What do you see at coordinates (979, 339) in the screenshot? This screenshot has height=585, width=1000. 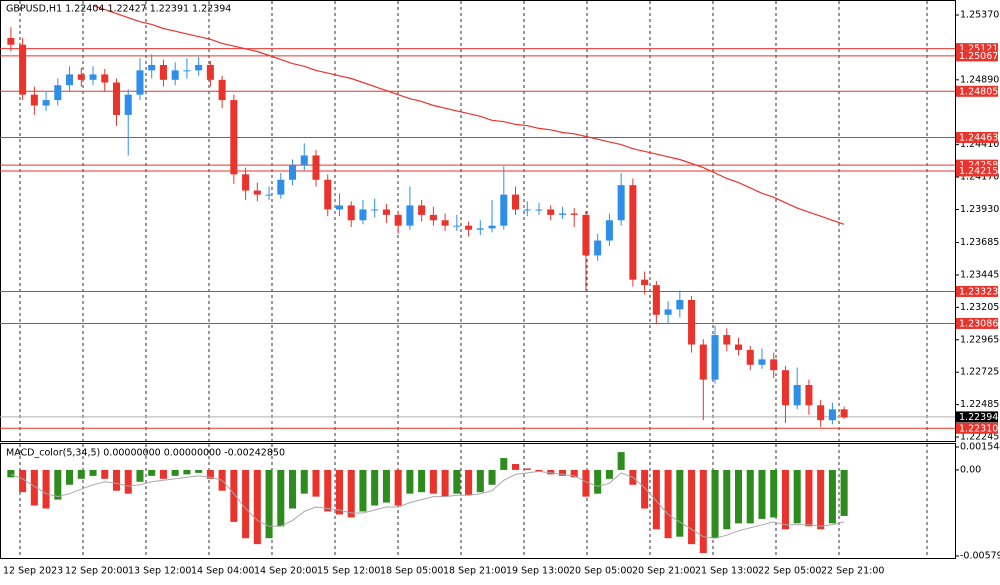 I see `y-tick-label: 1.22965` at bounding box center [979, 339].